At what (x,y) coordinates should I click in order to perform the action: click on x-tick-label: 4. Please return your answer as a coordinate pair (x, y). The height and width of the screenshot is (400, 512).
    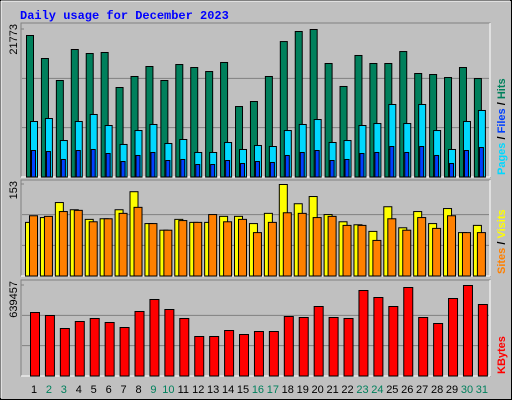
    Looking at the image, I should click on (79, 390).